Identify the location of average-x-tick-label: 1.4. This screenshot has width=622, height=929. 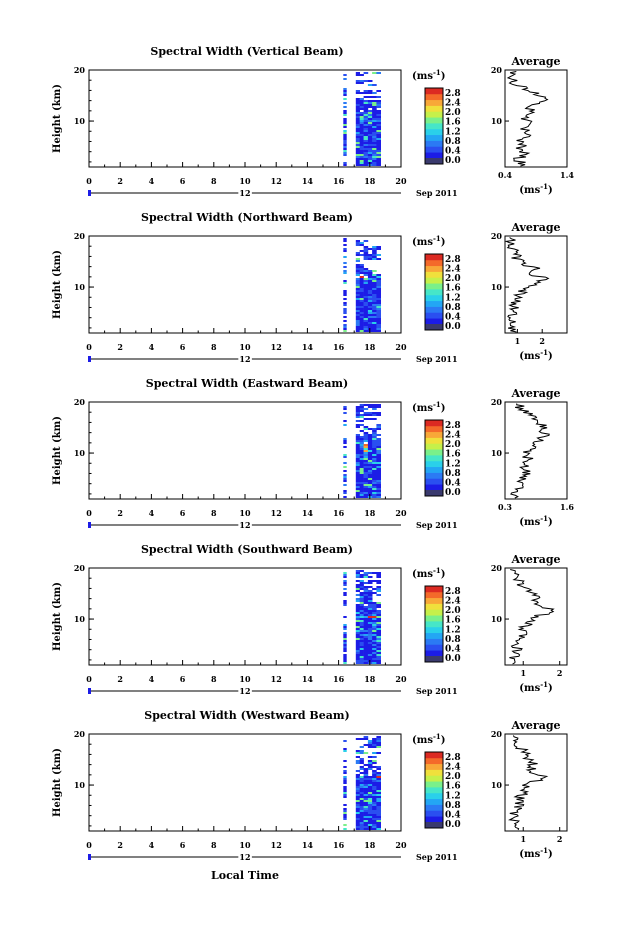
(567, 175).